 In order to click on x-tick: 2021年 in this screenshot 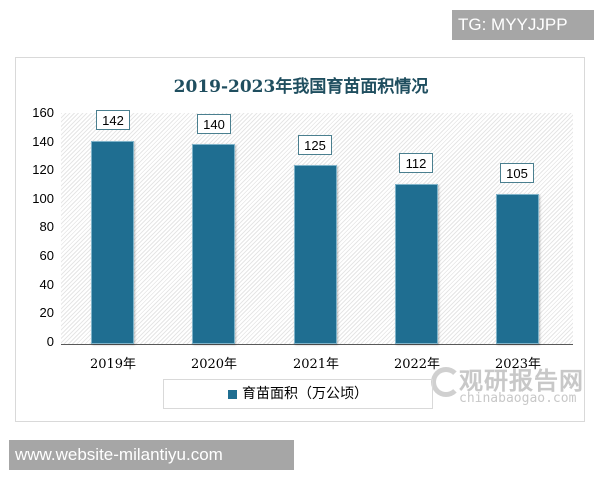, I will do `click(316, 364)`.